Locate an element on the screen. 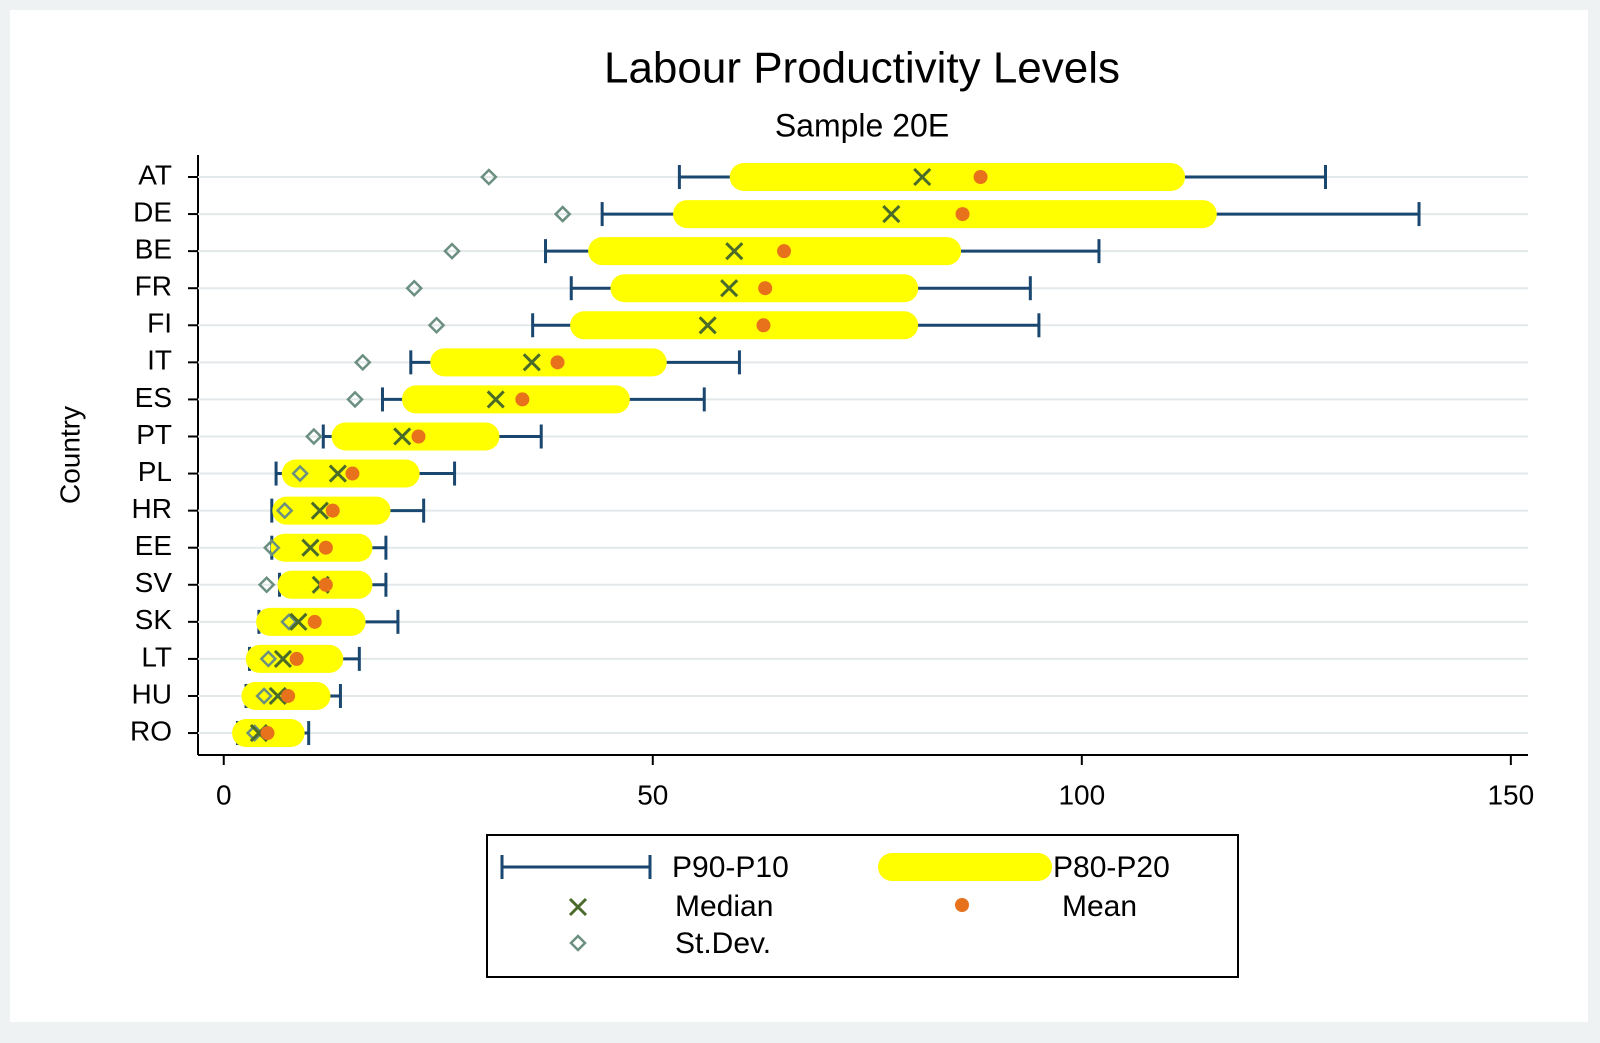 This screenshot has height=1043, width=1600. x-tick-label: 0 is located at coordinates (224, 794).